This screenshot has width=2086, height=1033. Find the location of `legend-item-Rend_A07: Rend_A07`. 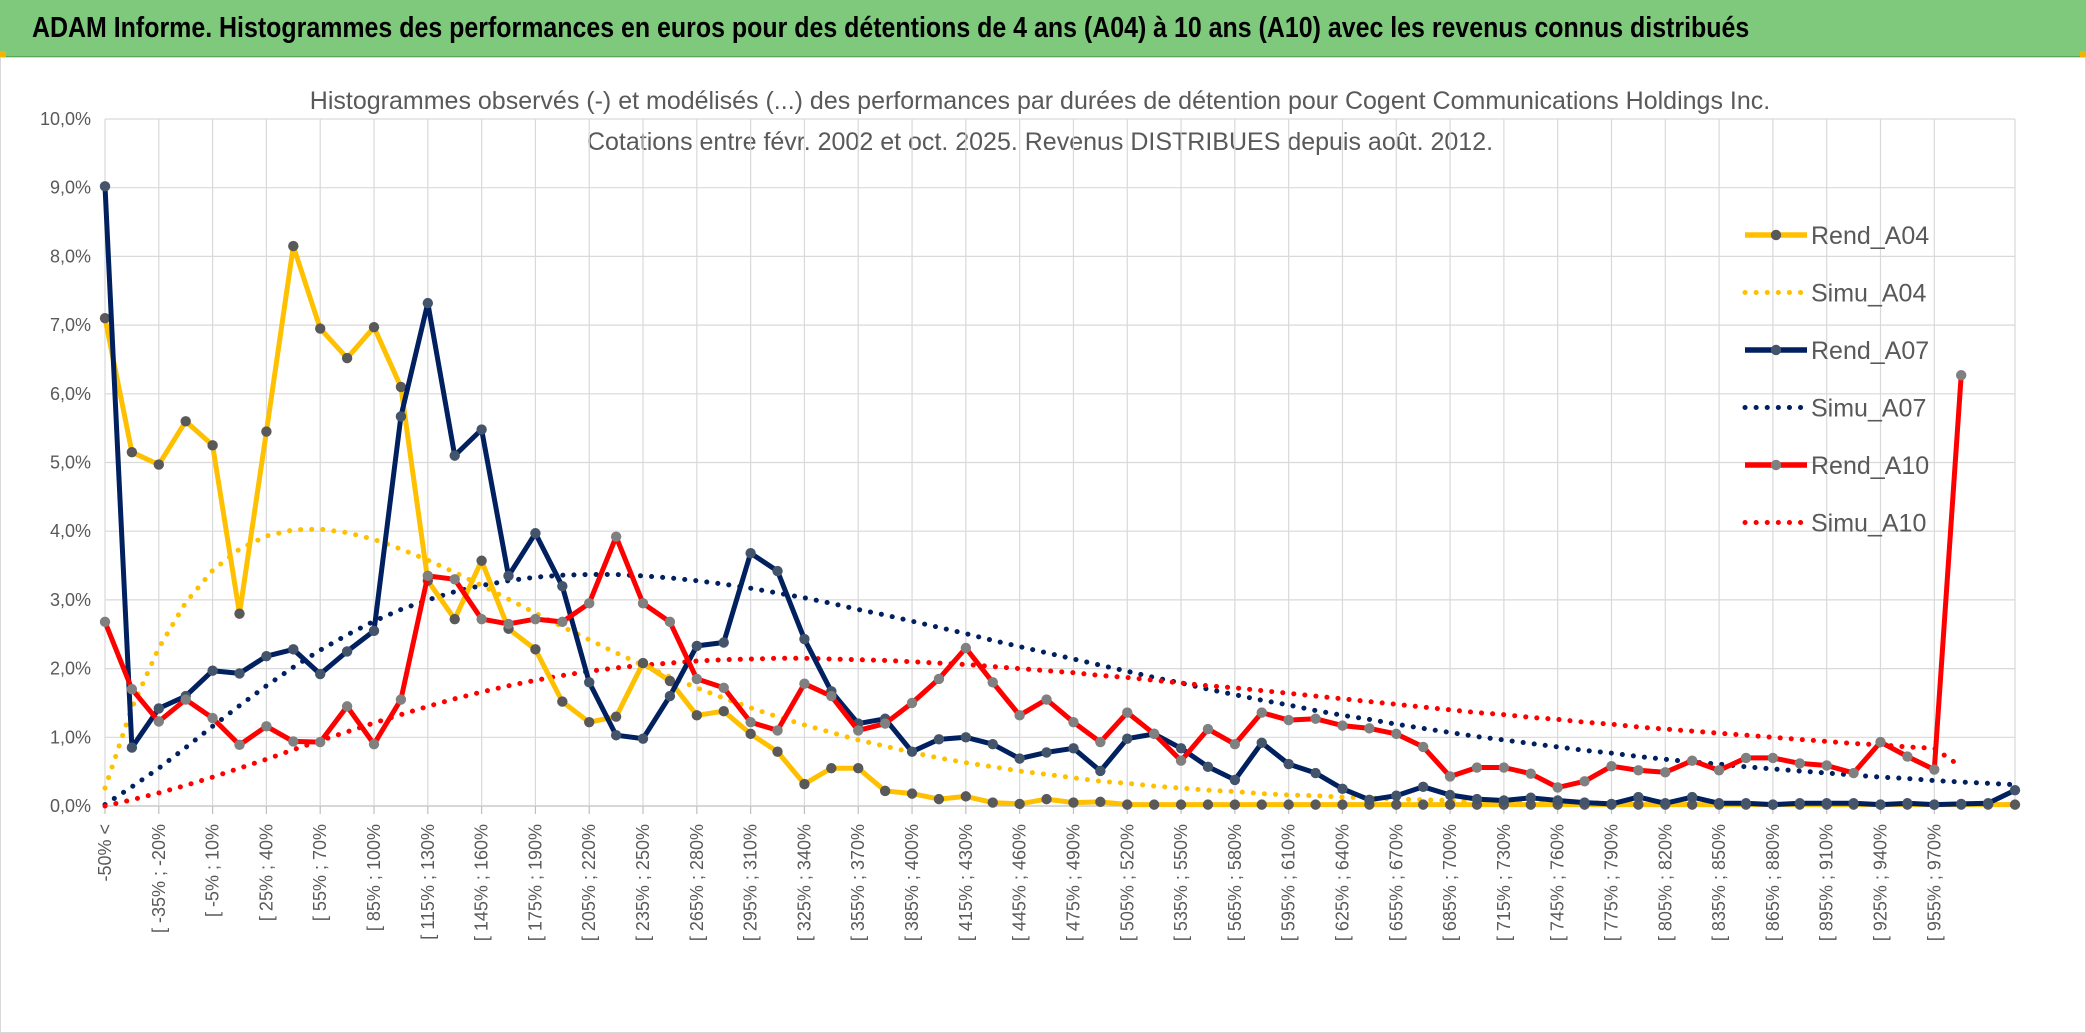

legend-item-Rend_A07: Rend_A07 is located at coordinates (1837, 351).